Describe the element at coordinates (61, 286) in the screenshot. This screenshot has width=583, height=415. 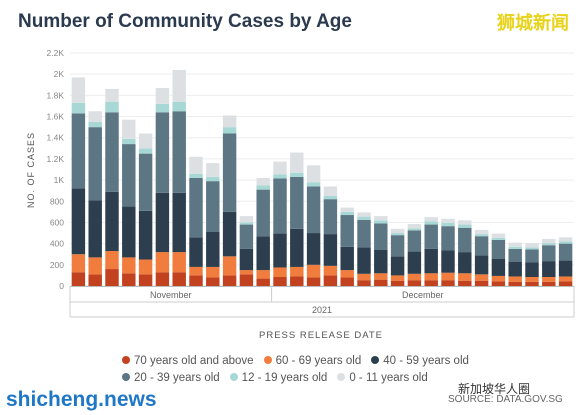
I see `y-tick-label: 0` at that location.